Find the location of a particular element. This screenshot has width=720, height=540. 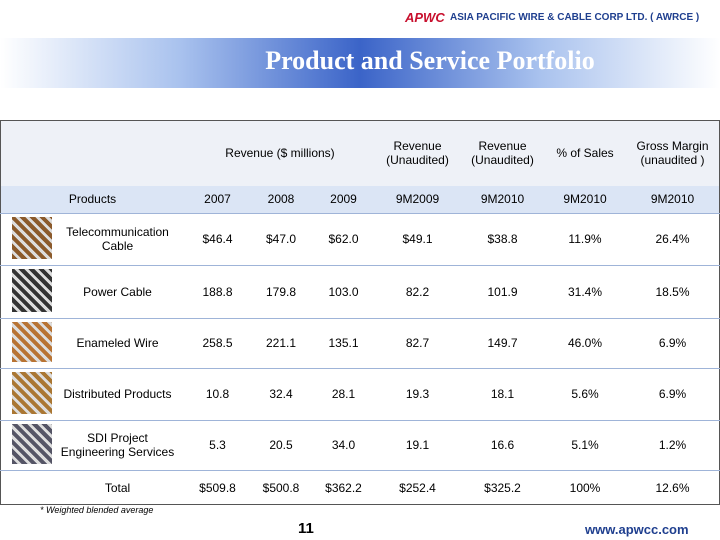

subheader: Products is located at coordinates (92, 199).